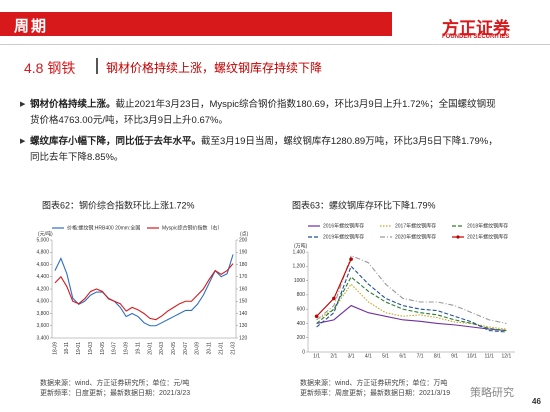 The image size is (550, 412). What do you see at coordinates (301, 324) in the screenshot?
I see `y-tick-label: 400` at bounding box center [301, 324].